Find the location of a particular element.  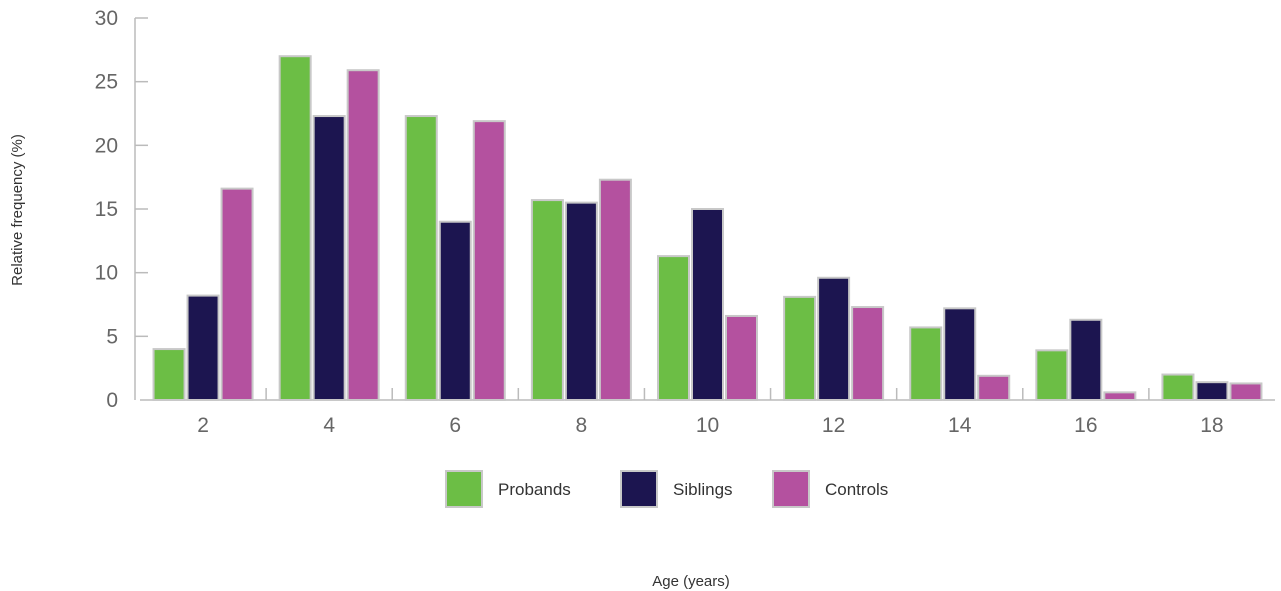

x-tick-label: 8 is located at coordinates (582, 425).